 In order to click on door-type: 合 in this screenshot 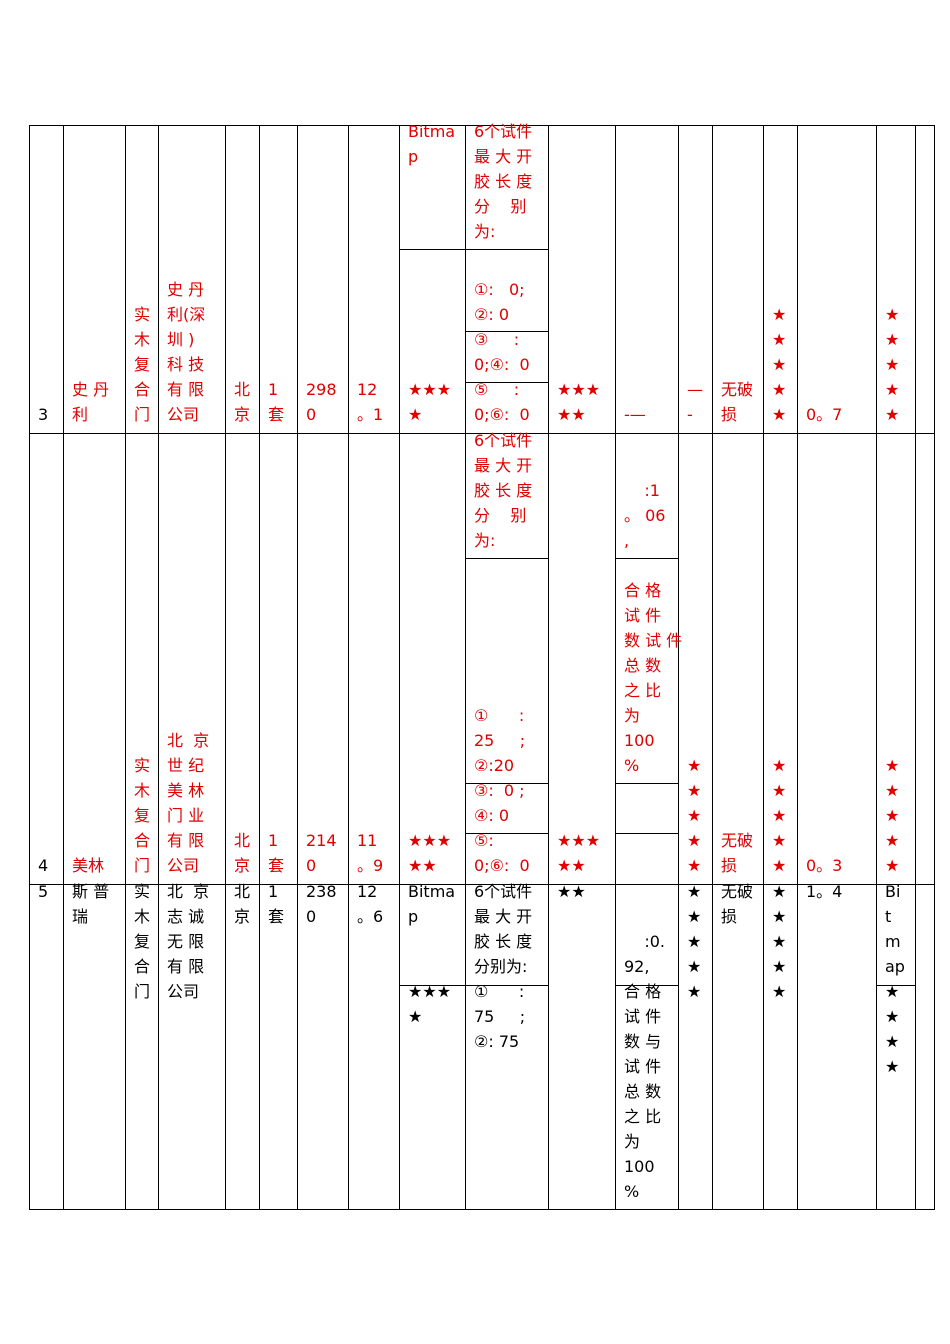, I will do `click(142, 966)`.